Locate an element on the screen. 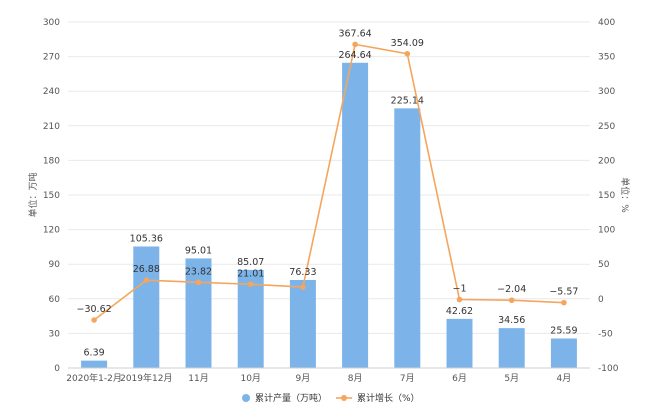  line-data-label: 26.88 is located at coordinates (146, 269).